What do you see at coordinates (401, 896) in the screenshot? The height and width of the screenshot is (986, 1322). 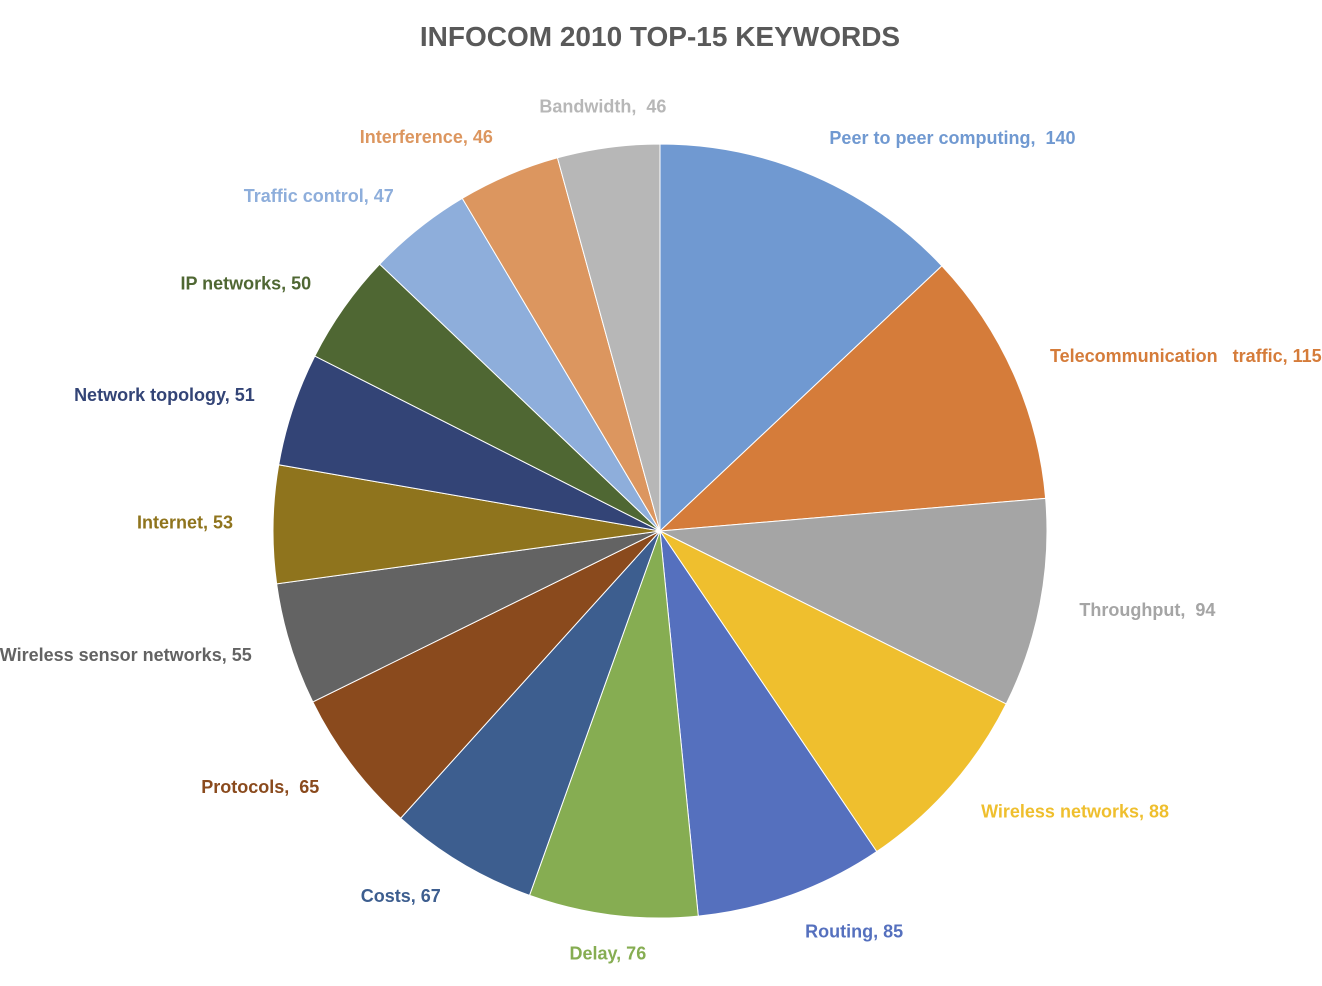 I see `slice-label-6: Costs, 67` at bounding box center [401, 896].